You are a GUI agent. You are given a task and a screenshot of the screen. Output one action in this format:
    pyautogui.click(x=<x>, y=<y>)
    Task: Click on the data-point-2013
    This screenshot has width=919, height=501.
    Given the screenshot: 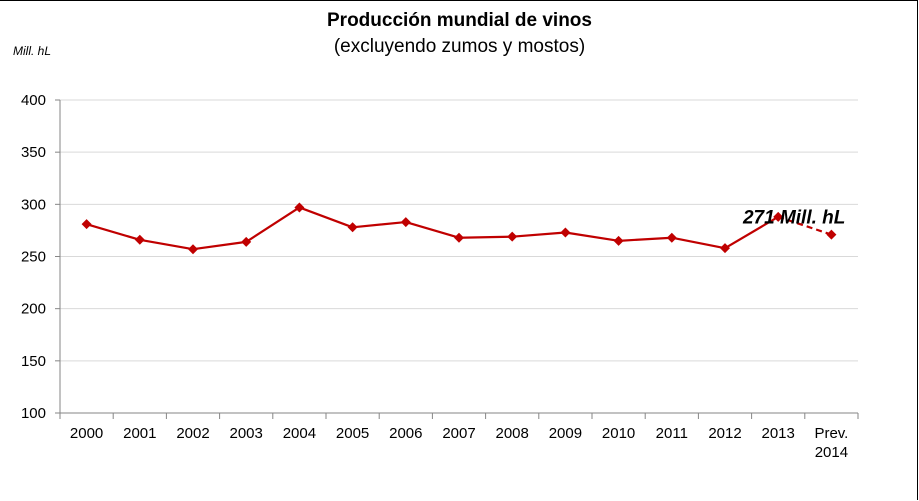 What is the action you would take?
    pyautogui.click(x=778, y=216)
    